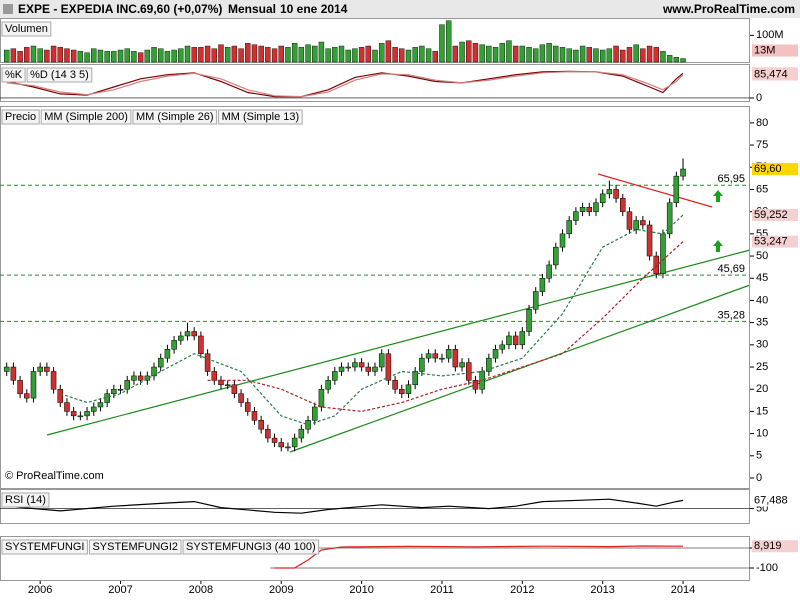  Describe the element at coordinates (768, 546) in the screenshot. I see `value-tag-label: 8,919` at that location.